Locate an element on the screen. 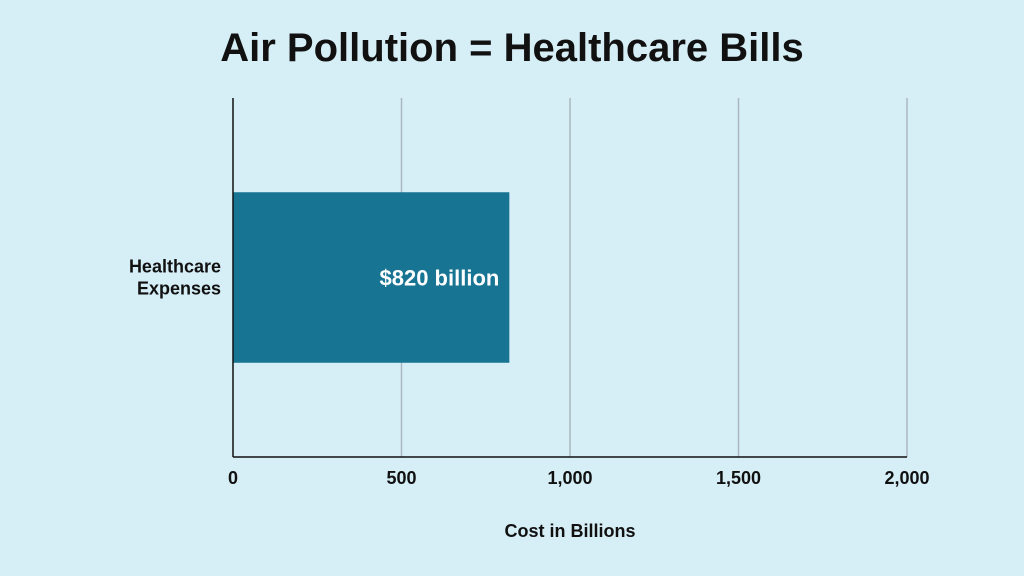  data-label-0: $820 billion is located at coordinates (440, 278).